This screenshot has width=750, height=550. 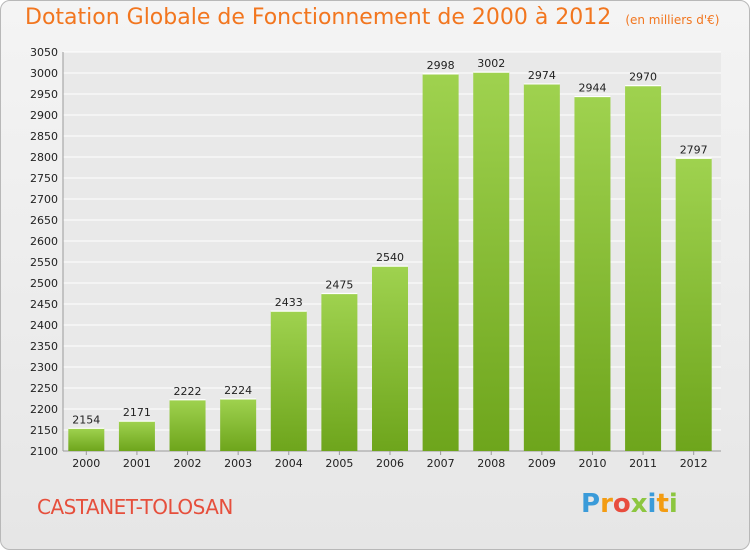 What do you see at coordinates (44, 157) in the screenshot?
I see `y-tick-label: 2800` at bounding box center [44, 157].